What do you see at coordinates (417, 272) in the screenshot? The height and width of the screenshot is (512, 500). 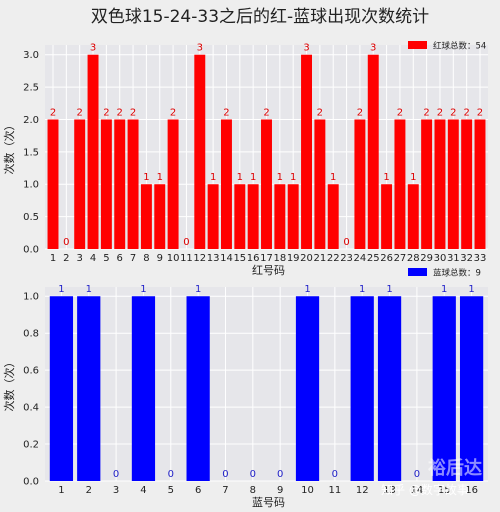 I see `blue-legend-swatch` at bounding box center [417, 272].